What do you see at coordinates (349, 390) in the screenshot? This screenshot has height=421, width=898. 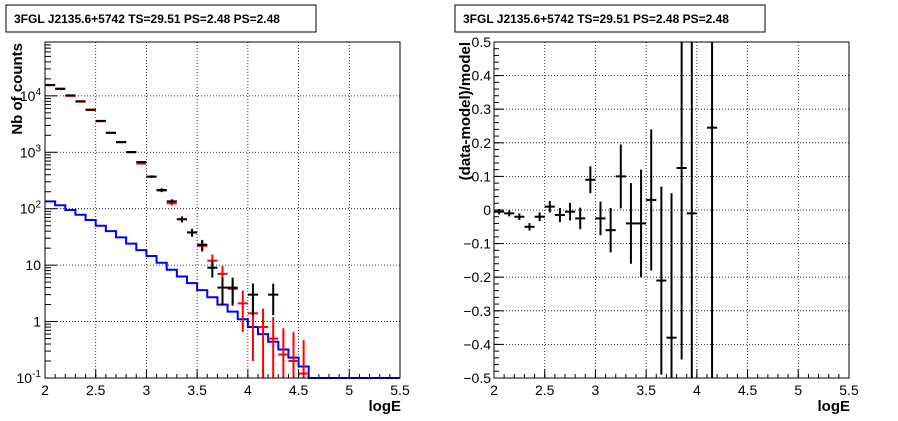 I see `left-x-tick-label: 5` at bounding box center [349, 390].